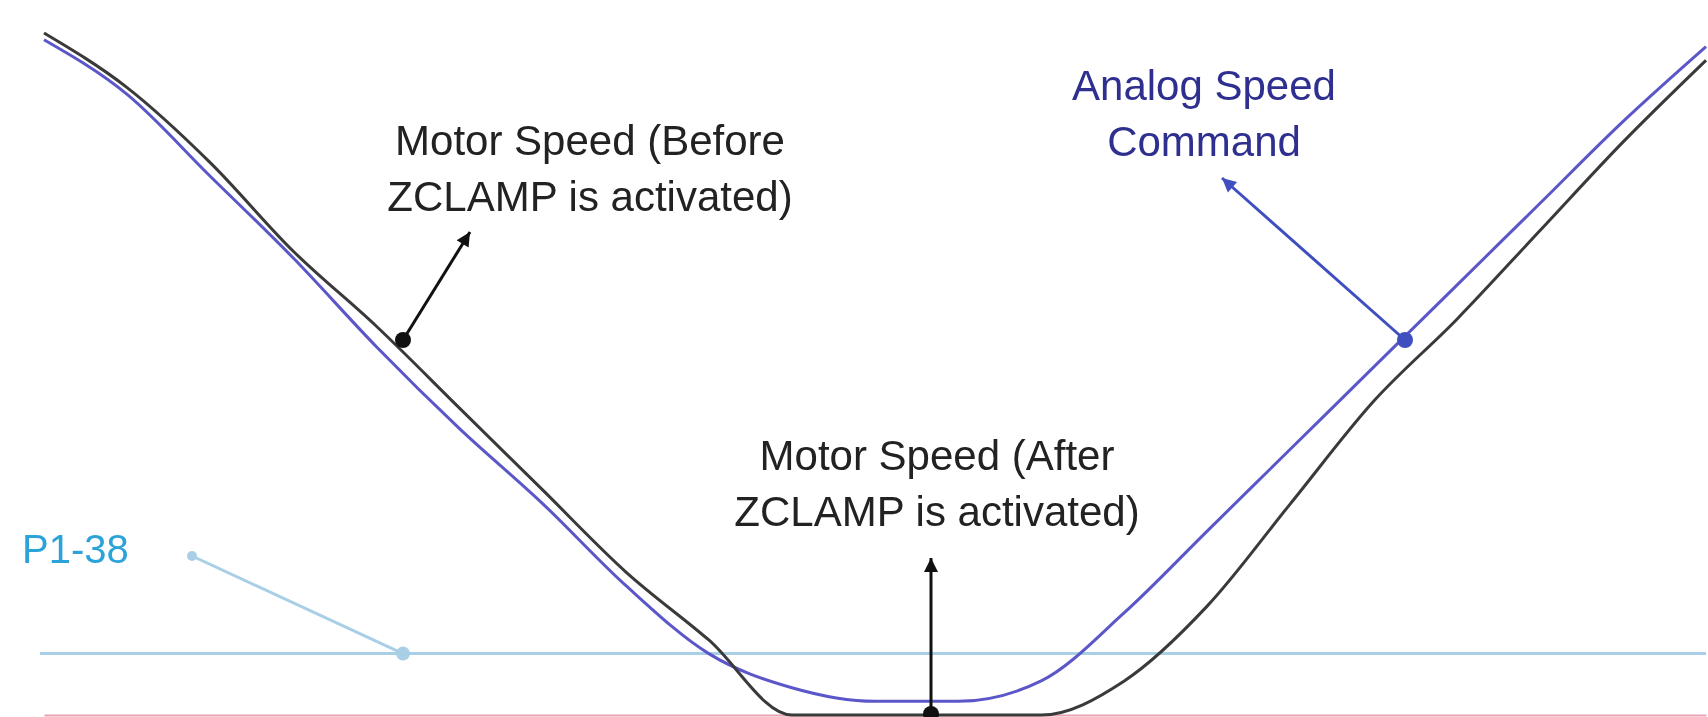 The height and width of the screenshot is (717, 1708). I want to click on legend-label: P1-38, so click(75, 549).